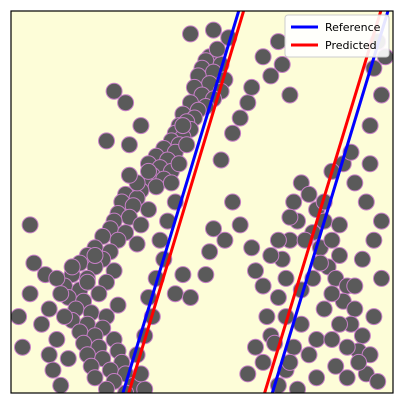  Describe the element at coordinates (353, 27) in the screenshot. I see `legend-label-reference: Reference` at that location.